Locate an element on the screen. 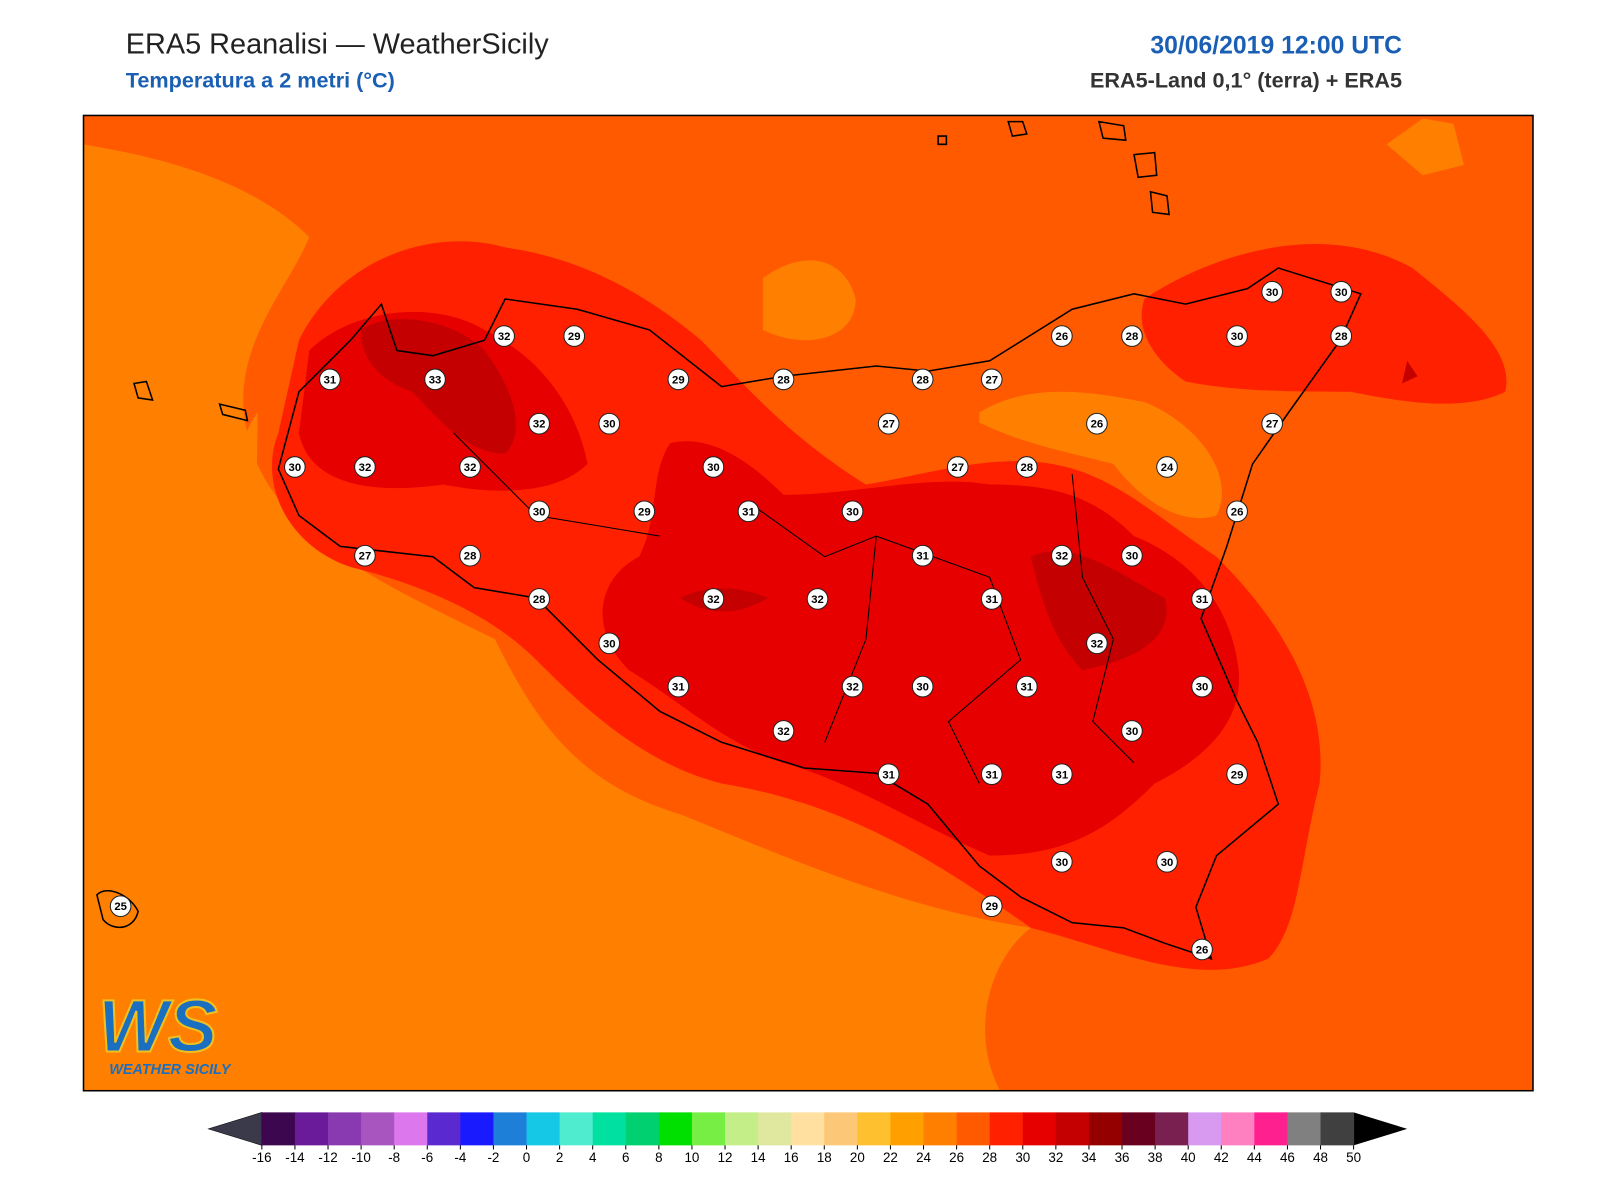 This screenshot has height=1200, width=1600. colorbar-tick-label: 44 is located at coordinates (1254, 1157).